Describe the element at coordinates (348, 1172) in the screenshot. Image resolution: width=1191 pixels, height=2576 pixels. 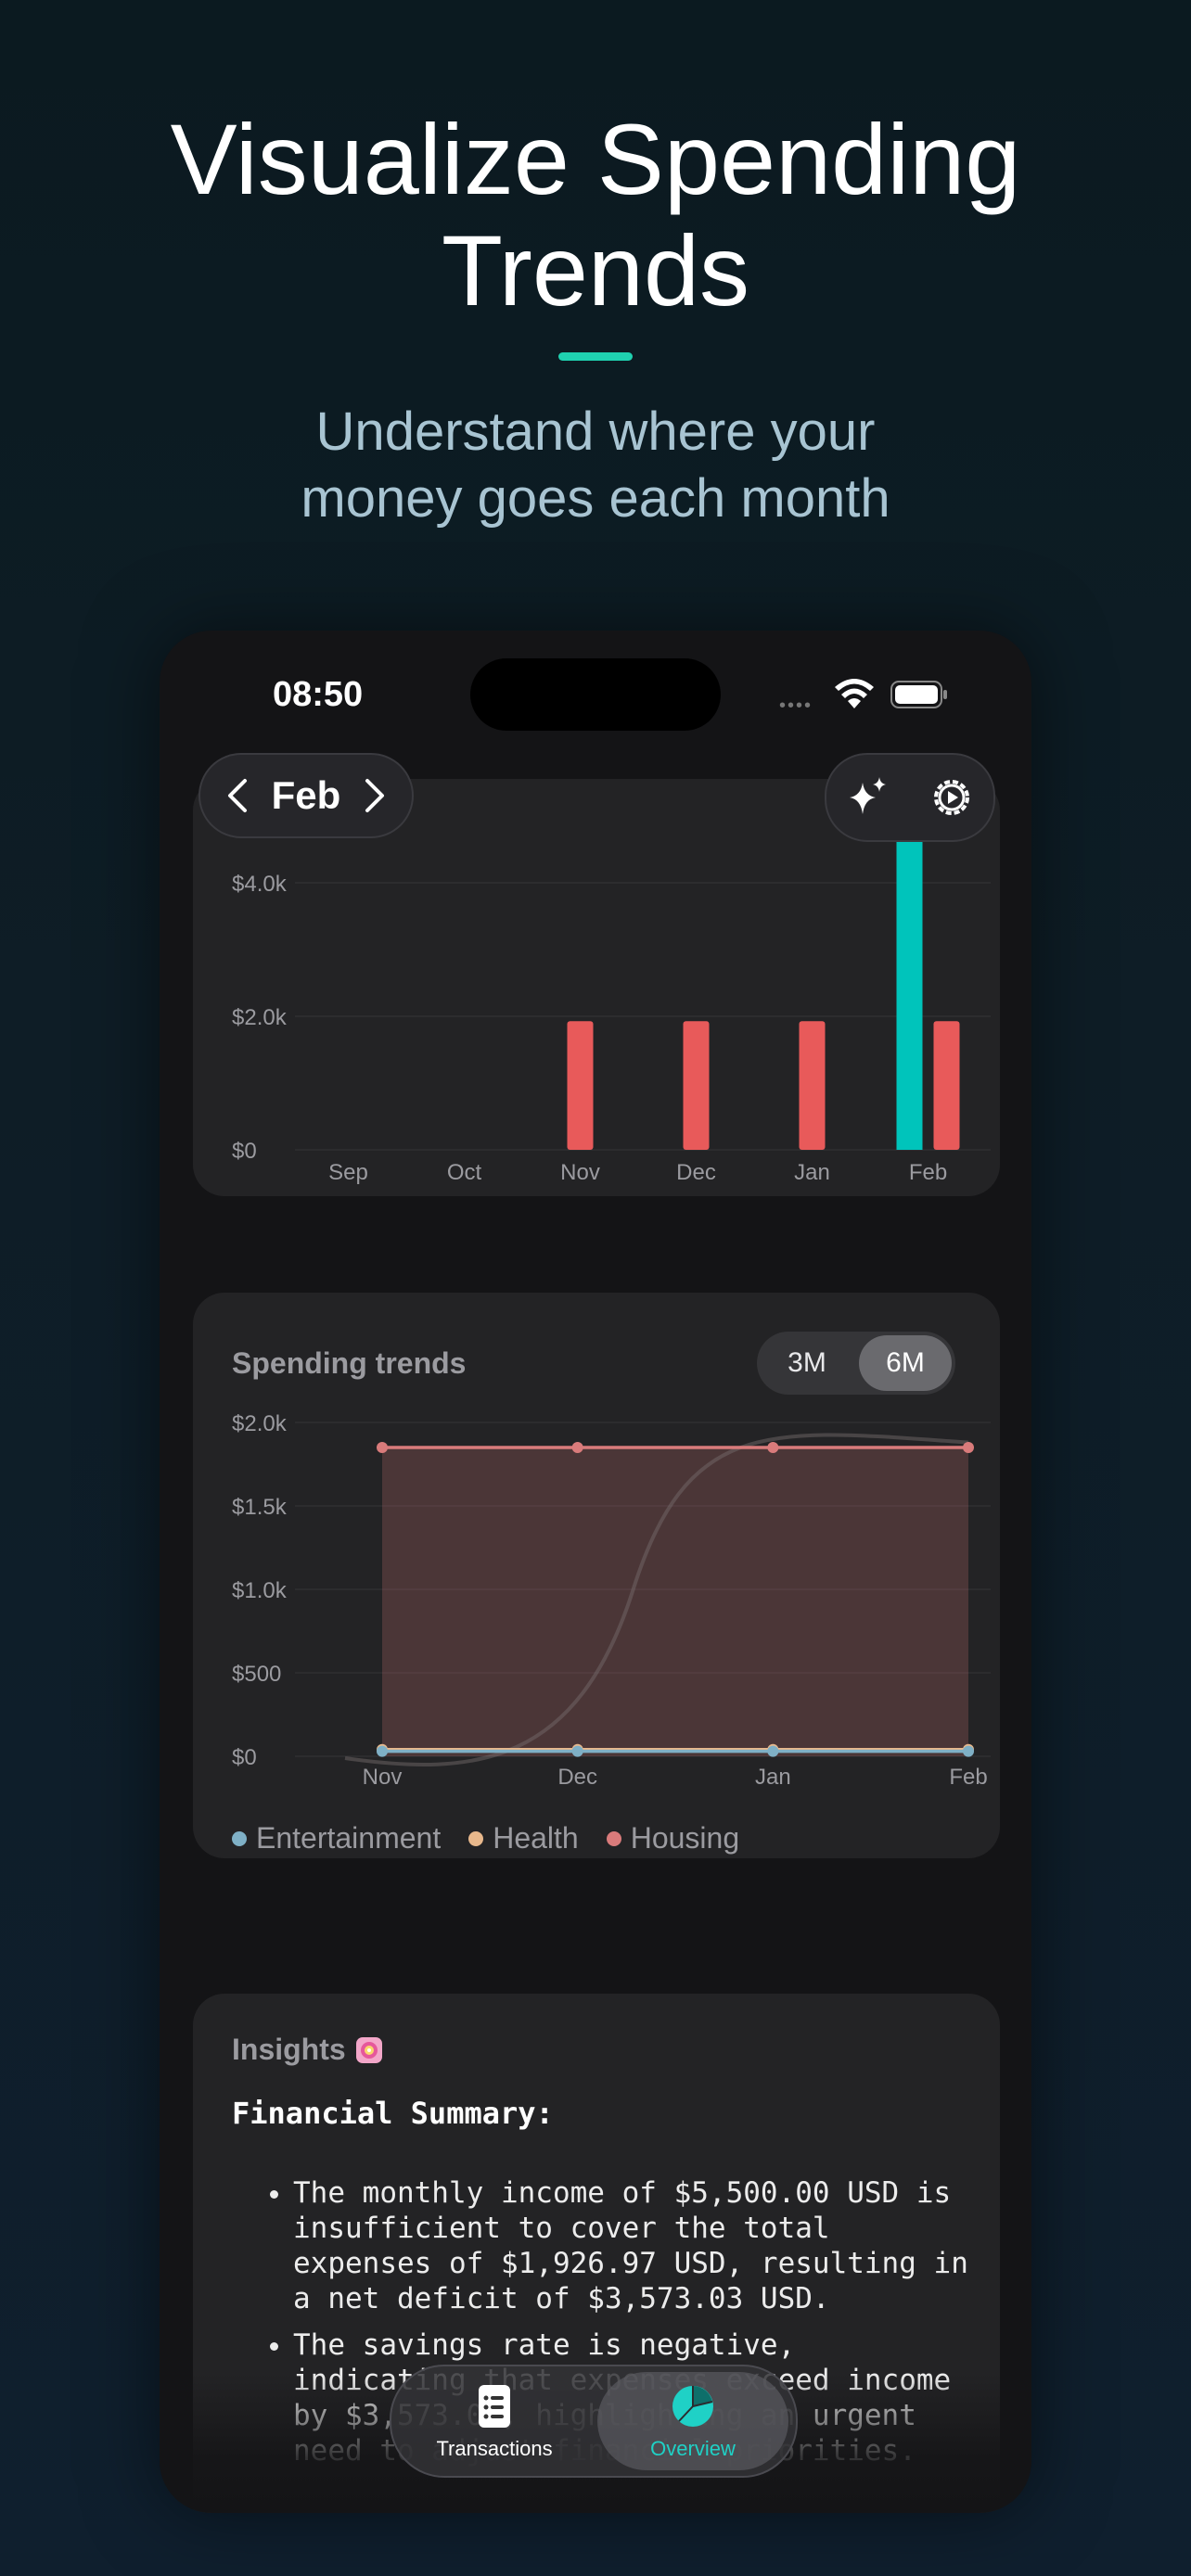
I see `x-tick-label: Sep` at that location.